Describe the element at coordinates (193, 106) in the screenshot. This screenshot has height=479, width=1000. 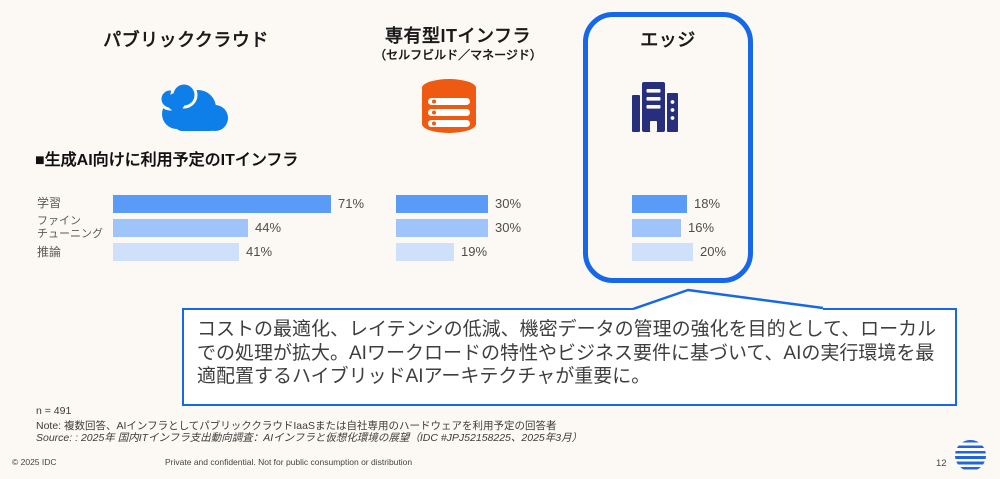
I see `cloud-icon` at that location.